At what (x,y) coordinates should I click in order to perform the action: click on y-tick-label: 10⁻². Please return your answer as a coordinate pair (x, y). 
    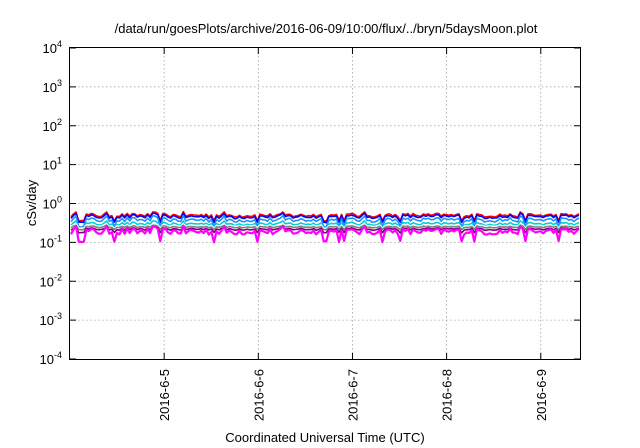
    Looking at the image, I should click on (51, 280).